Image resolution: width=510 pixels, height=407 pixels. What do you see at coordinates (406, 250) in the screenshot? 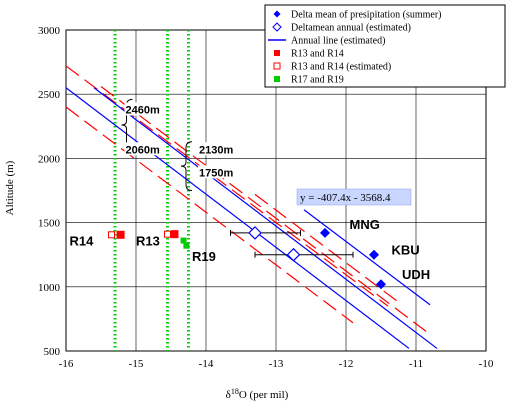
I see `point-label: KBU` at bounding box center [406, 250].